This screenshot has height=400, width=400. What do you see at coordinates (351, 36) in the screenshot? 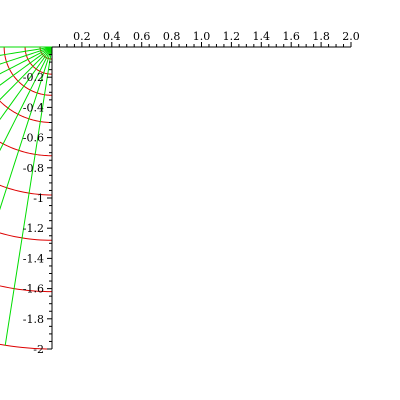
I see `x-tick-label: 2.0` at bounding box center [351, 36].